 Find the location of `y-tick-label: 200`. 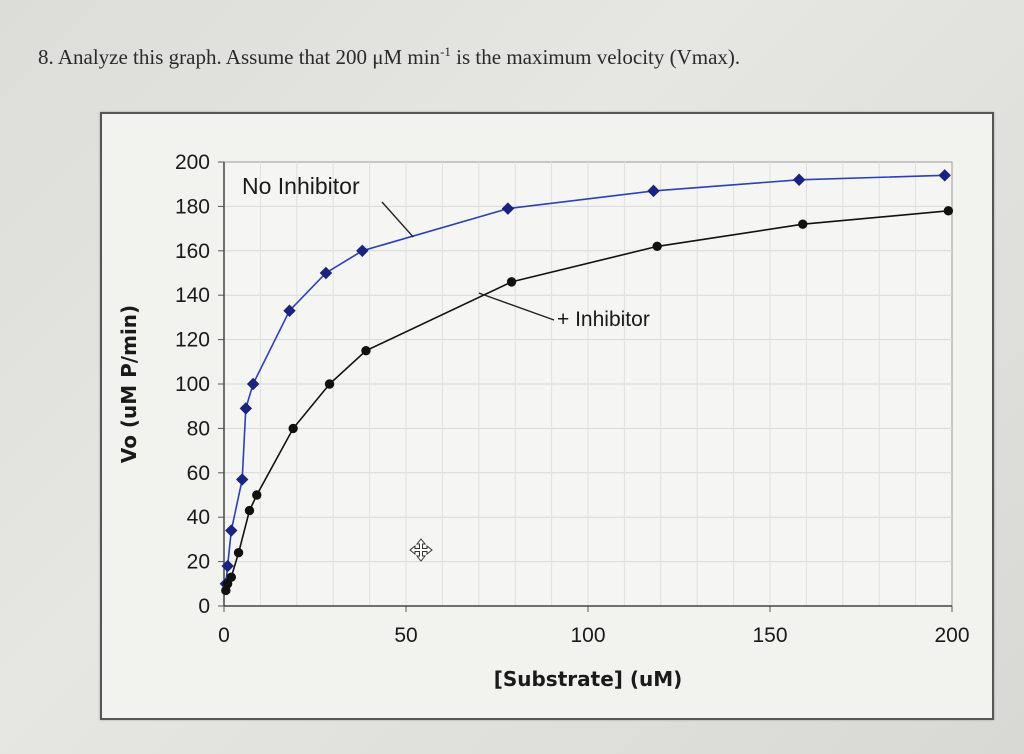

y-tick-label: 200 is located at coordinates (192, 162).